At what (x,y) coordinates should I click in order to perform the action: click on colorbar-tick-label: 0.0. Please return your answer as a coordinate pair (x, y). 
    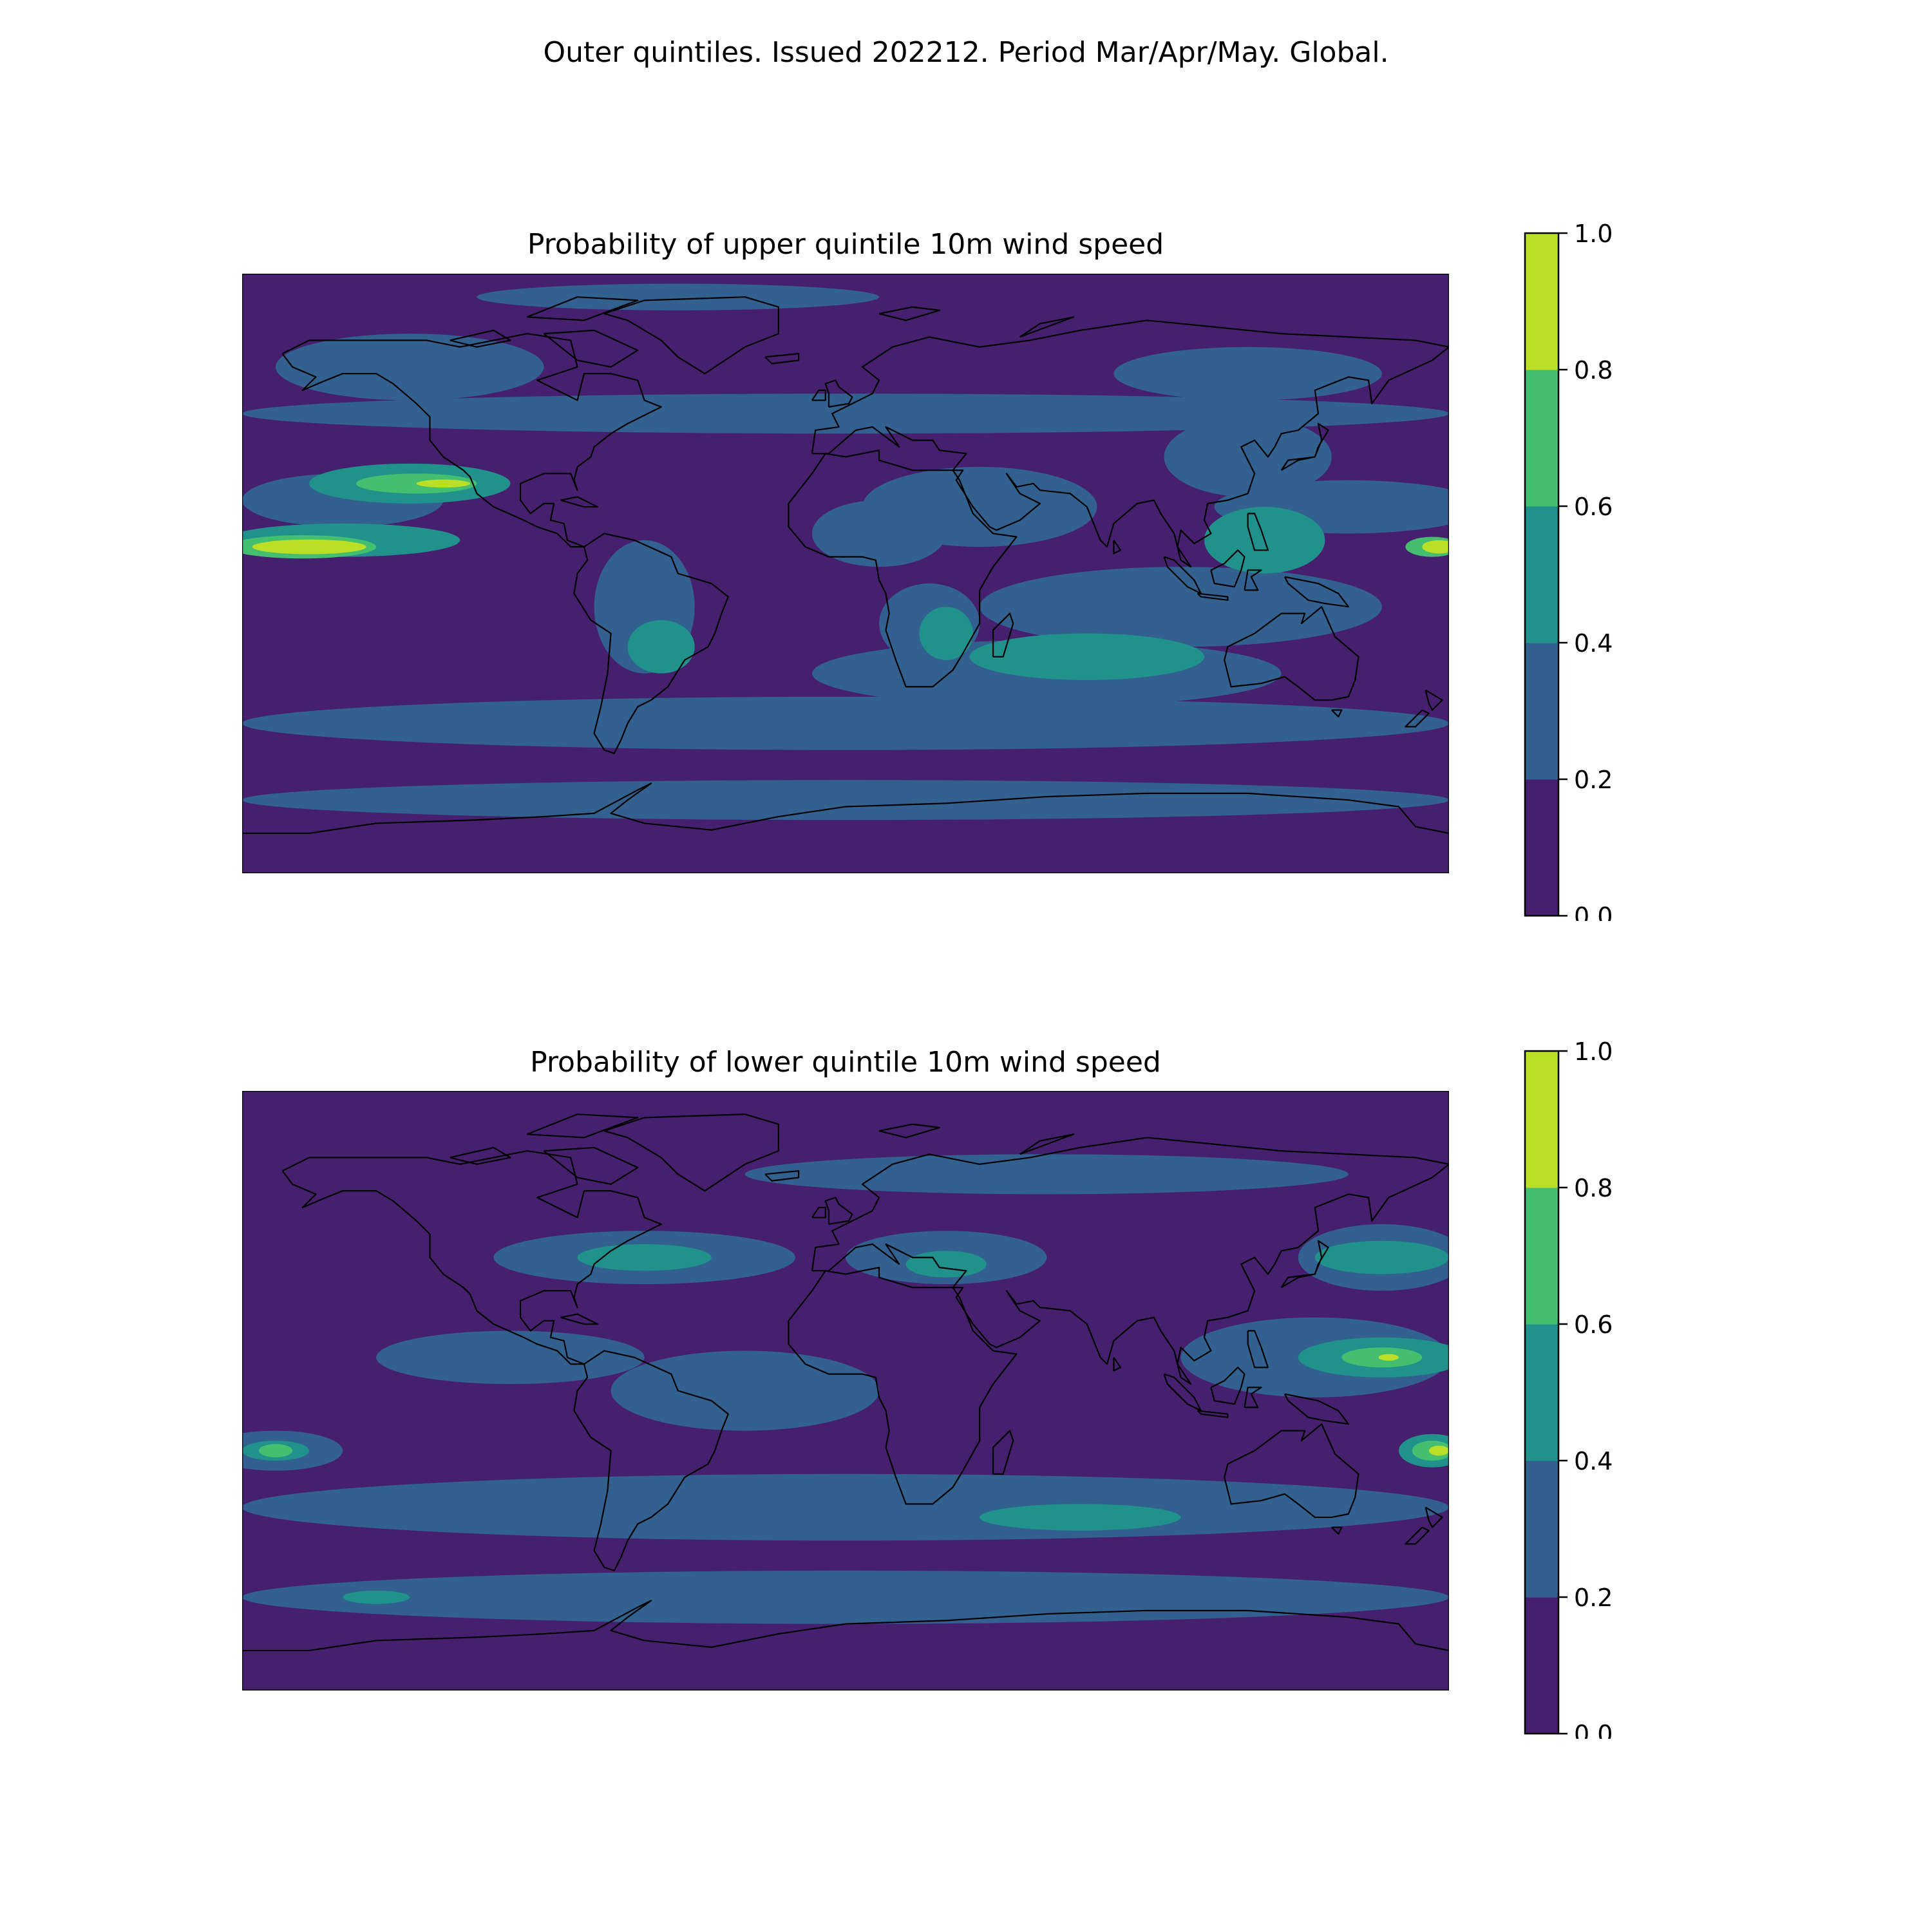
    Looking at the image, I should click on (1593, 1729).